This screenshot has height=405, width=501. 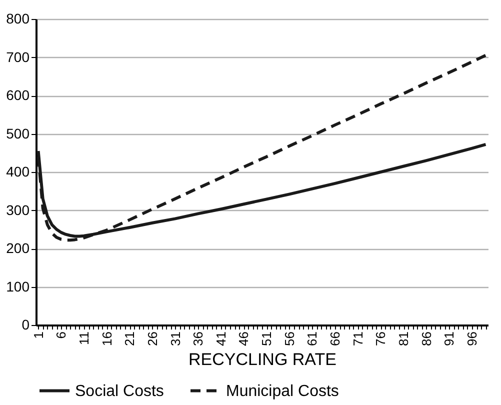 What do you see at coordinates (18, 210) in the screenshot?
I see `y-tick-label: 300` at bounding box center [18, 210].